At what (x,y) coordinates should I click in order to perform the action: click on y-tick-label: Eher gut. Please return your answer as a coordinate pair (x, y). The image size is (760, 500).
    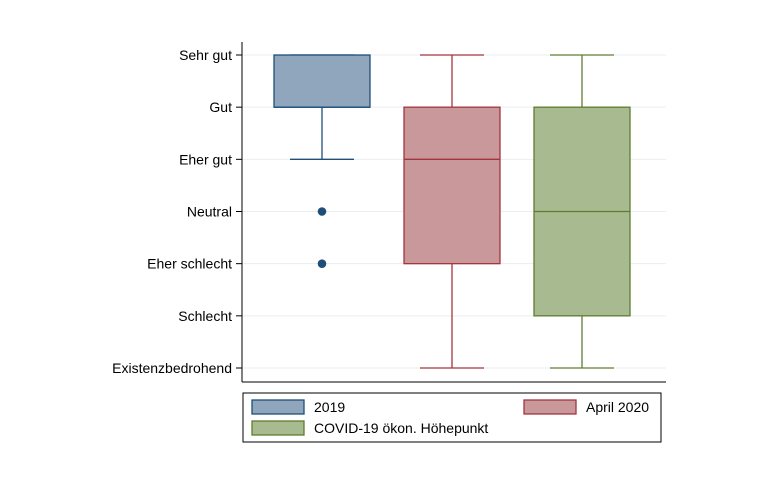
    Looking at the image, I should click on (205, 159).